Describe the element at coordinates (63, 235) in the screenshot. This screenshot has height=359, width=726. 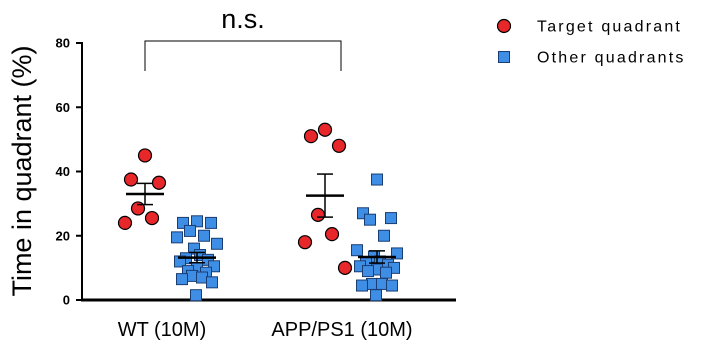
I see `y-tick-label: 20` at that location.